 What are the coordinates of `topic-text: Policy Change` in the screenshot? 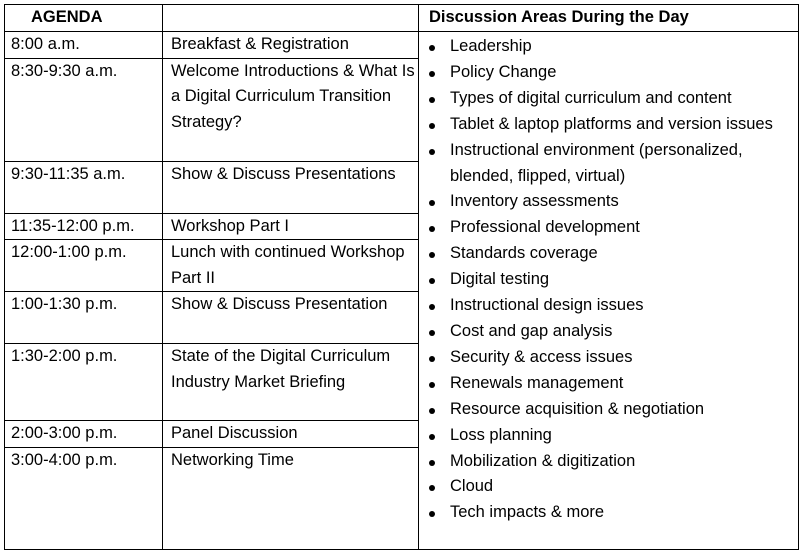 It's located at (503, 71).